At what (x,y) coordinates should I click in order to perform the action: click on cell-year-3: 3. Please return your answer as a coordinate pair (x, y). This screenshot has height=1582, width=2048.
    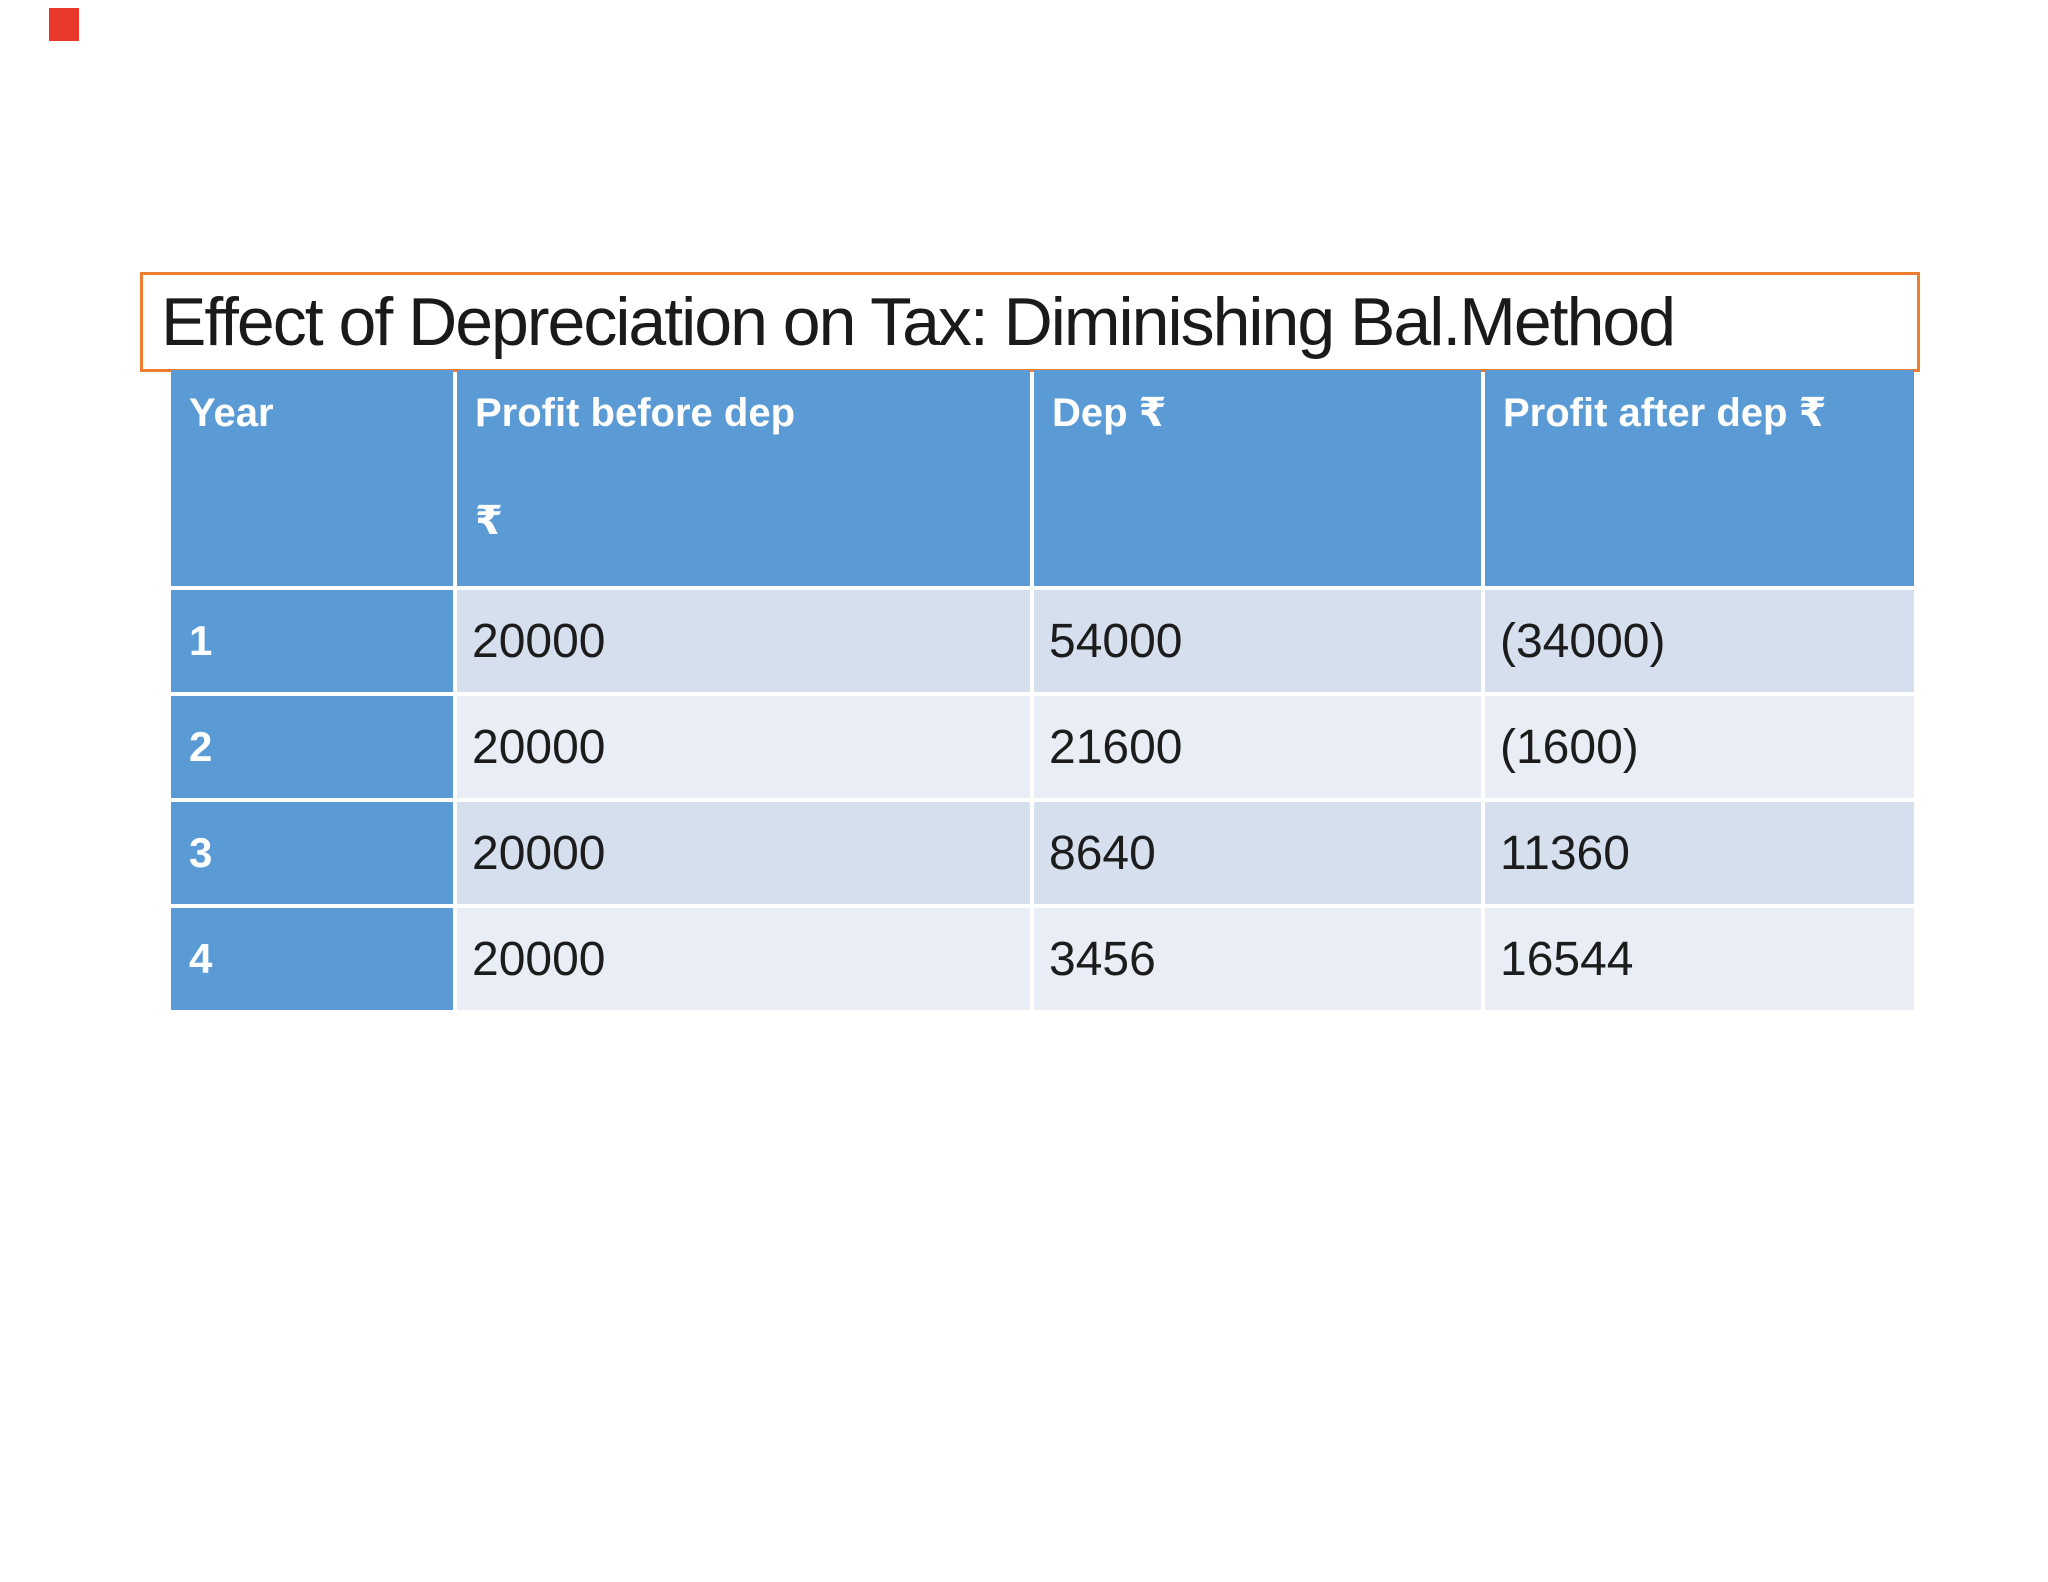
    Looking at the image, I should click on (312, 853).